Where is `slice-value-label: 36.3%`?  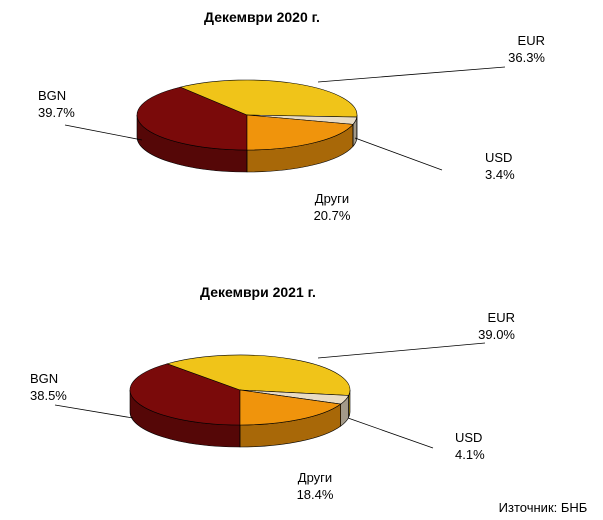 slice-value-label: 36.3% is located at coordinates (526, 57).